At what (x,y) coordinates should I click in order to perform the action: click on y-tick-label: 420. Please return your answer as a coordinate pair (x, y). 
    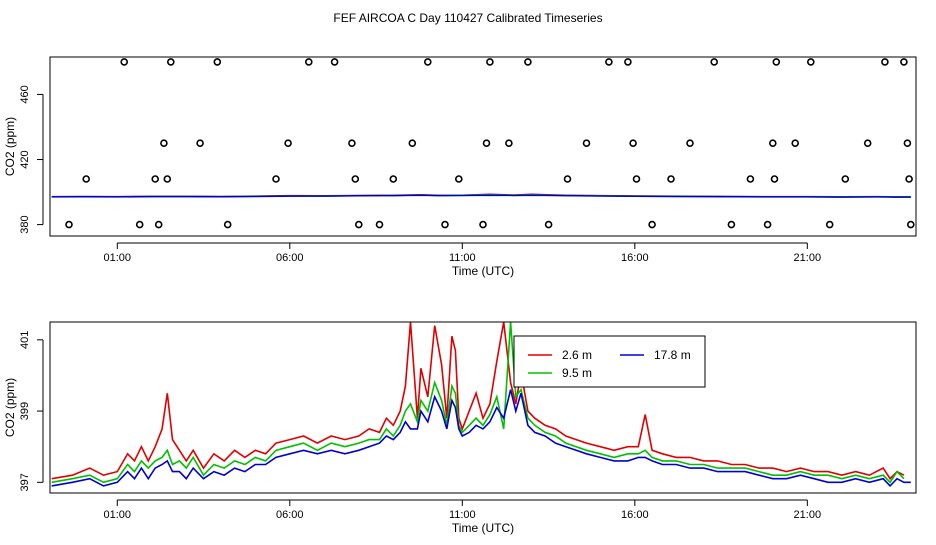
    Looking at the image, I should click on (25, 159).